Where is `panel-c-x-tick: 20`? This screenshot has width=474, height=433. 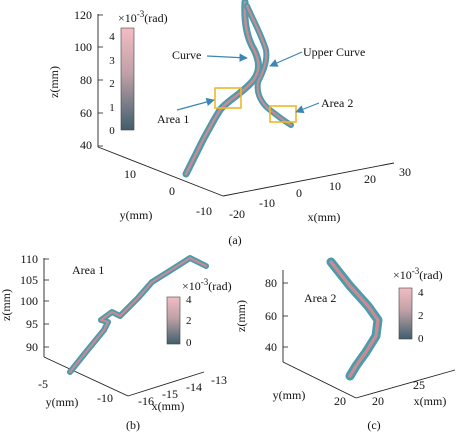 panel-c-x-tick: 20 is located at coordinates (378, 401).